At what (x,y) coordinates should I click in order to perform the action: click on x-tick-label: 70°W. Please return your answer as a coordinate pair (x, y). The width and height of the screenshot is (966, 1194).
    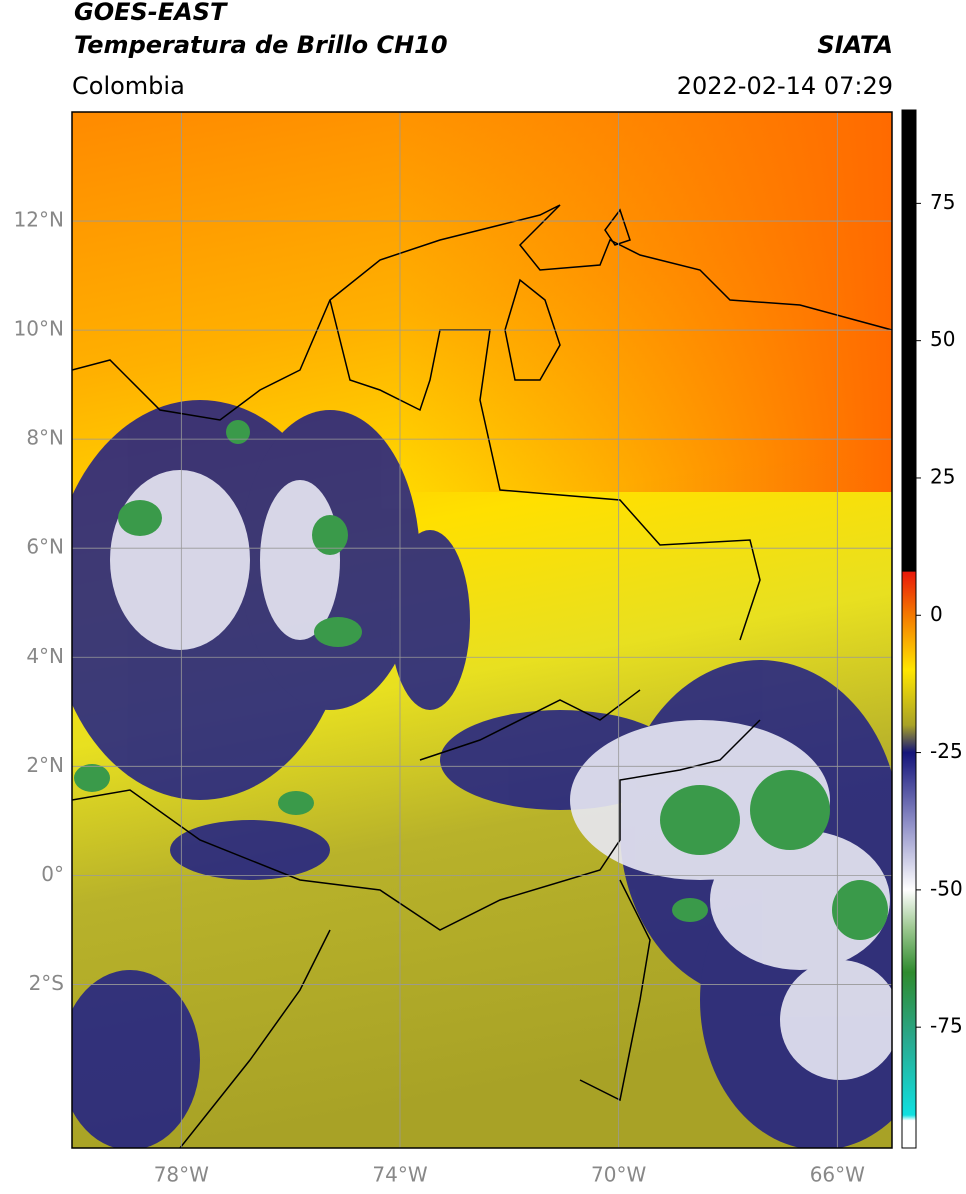
    Looking at the image, I should click on (618, 1175).